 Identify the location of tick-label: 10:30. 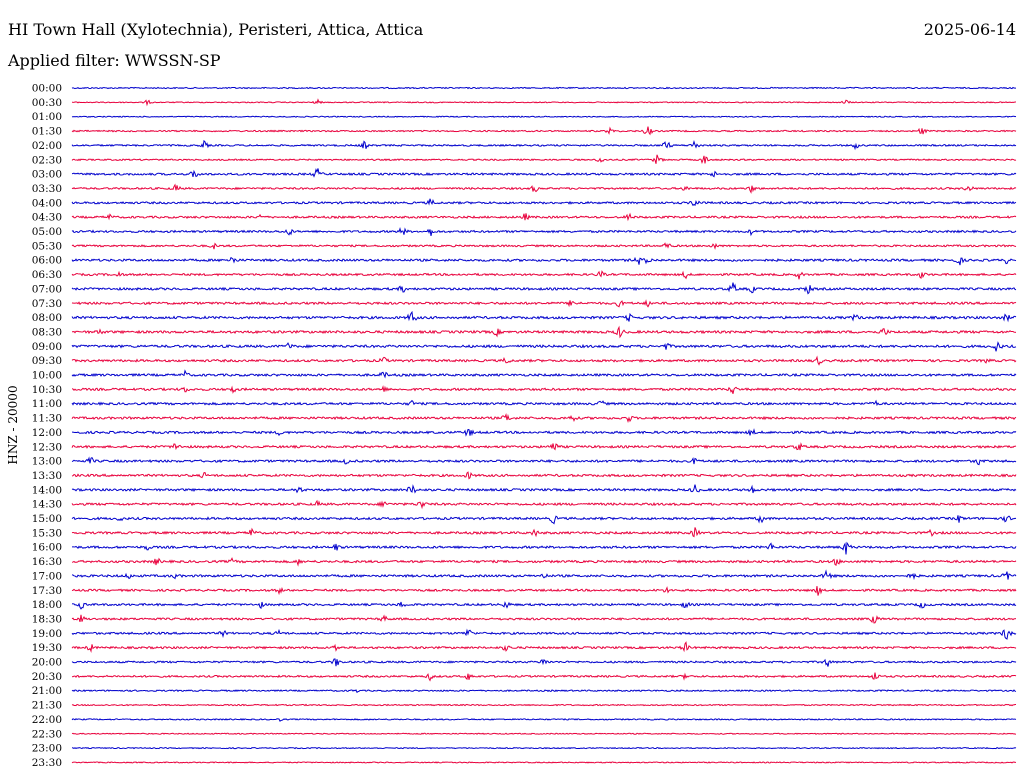
(47, 390).